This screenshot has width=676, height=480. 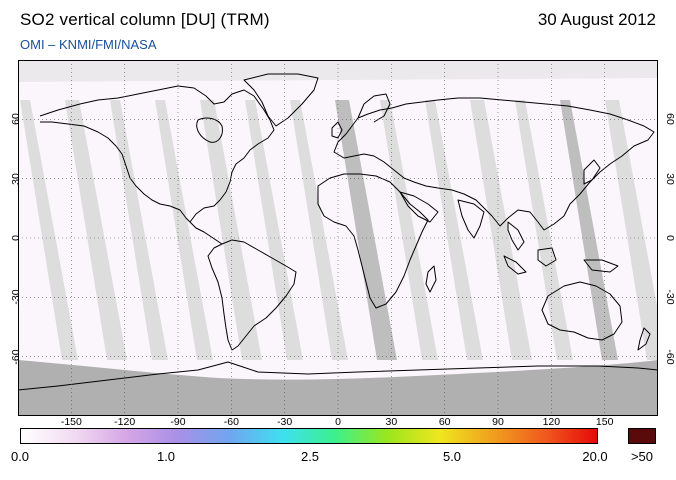 I want to click on coast-greenland, so click(x=281, y=100).